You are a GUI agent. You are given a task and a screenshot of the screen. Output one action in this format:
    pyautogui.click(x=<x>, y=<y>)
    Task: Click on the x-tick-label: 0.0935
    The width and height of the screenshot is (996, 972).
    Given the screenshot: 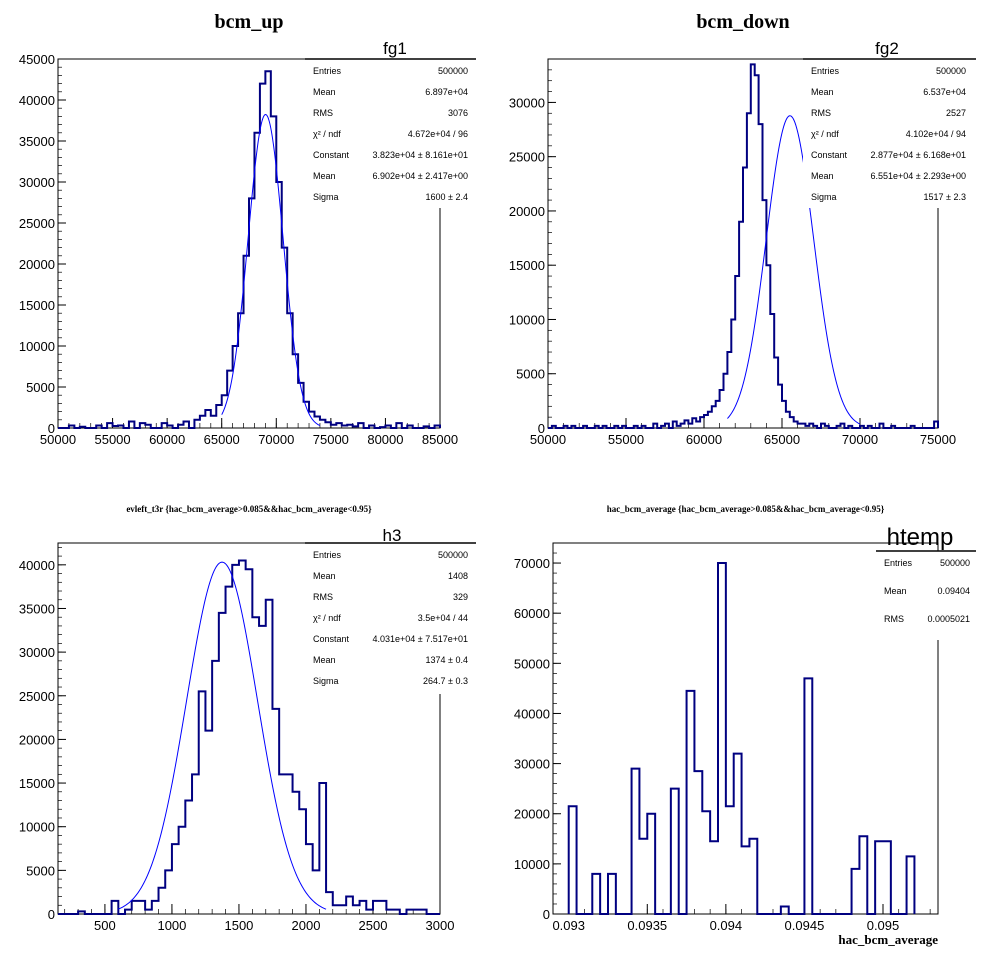 What is the action you would take?
    pyautogui.click(x=647, y=925)
    